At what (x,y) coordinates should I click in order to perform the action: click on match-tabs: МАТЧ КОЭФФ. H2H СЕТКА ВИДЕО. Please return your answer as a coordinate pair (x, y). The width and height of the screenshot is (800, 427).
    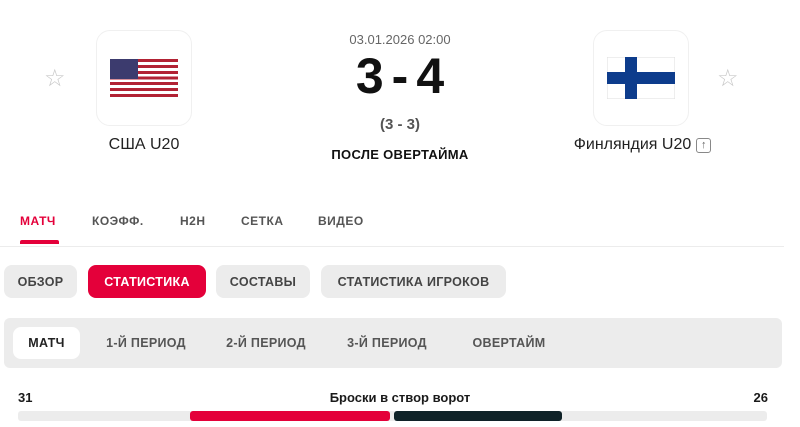
    Looking at the image, I should click on (392, 222).